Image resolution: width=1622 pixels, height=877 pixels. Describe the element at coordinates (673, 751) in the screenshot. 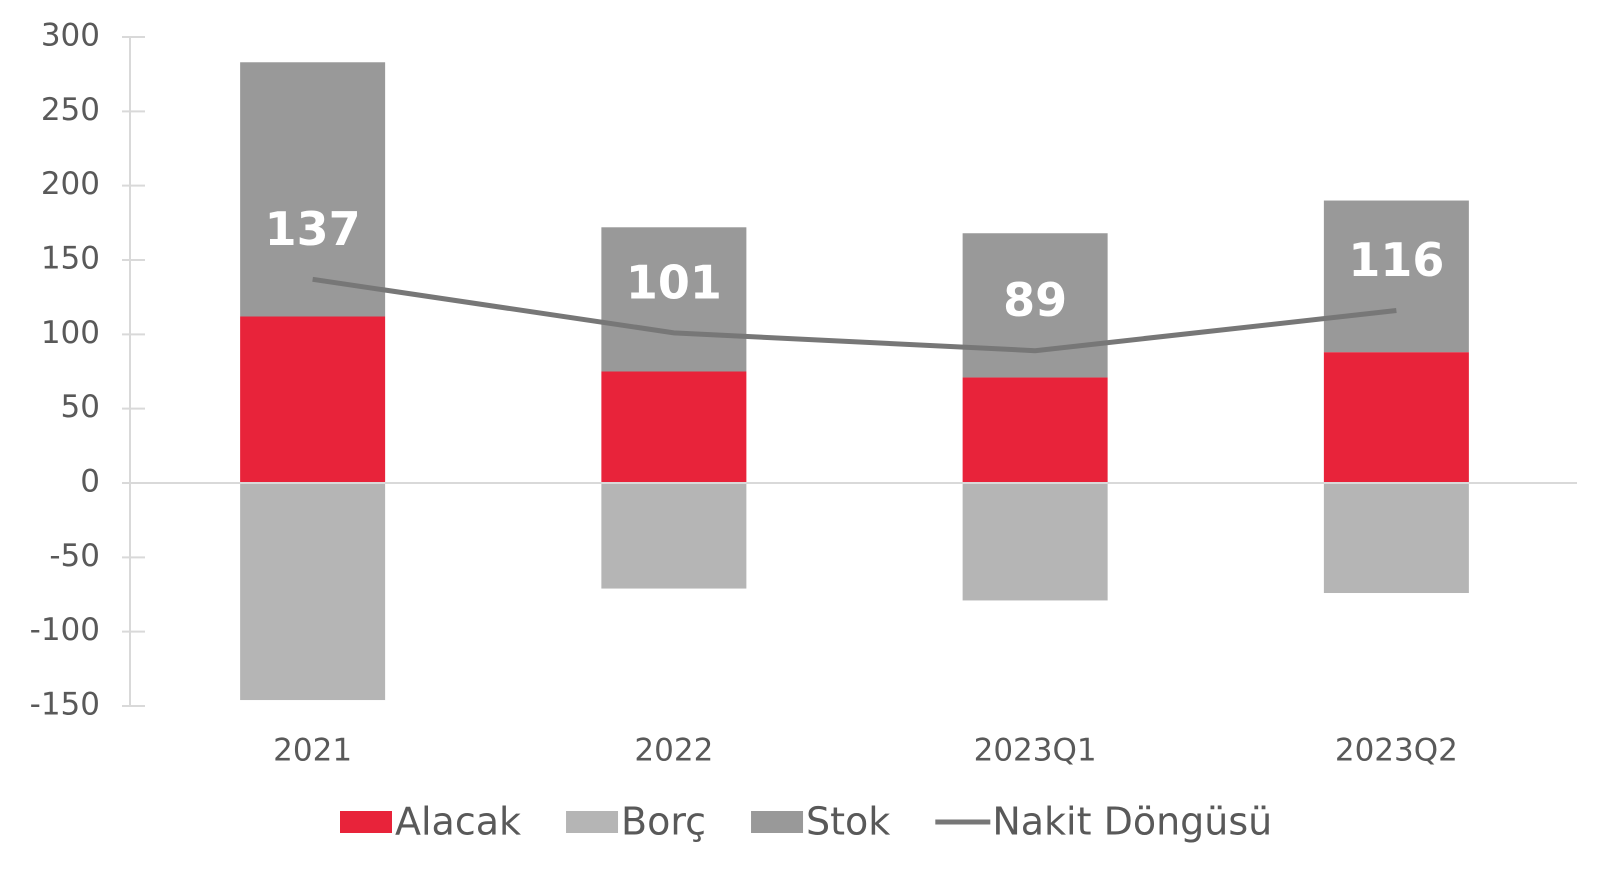

I see `x-tick-label: 2022` at that location.